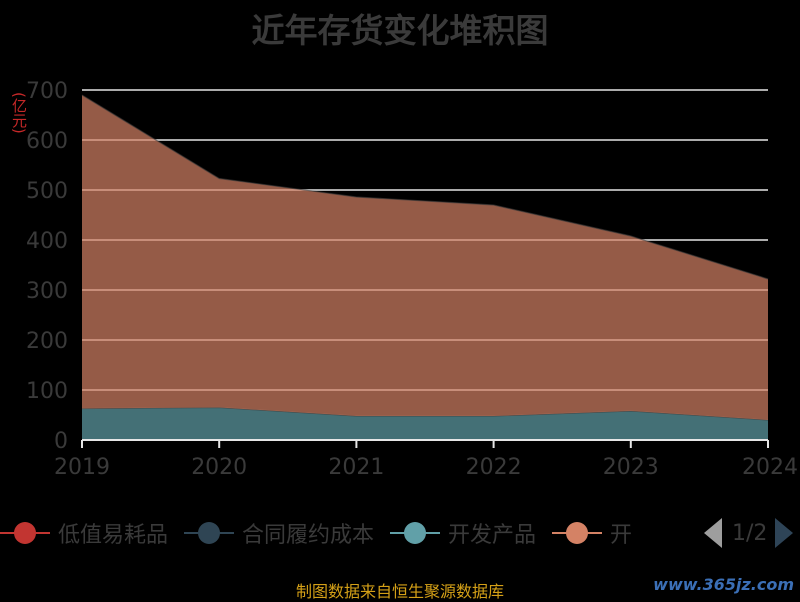 This screenshot has width=800, height=602. What do you see at coordinates (713, 533) in the screenshot?
I see `previous-page-arrow-icon` at bounding box center [713, 533].